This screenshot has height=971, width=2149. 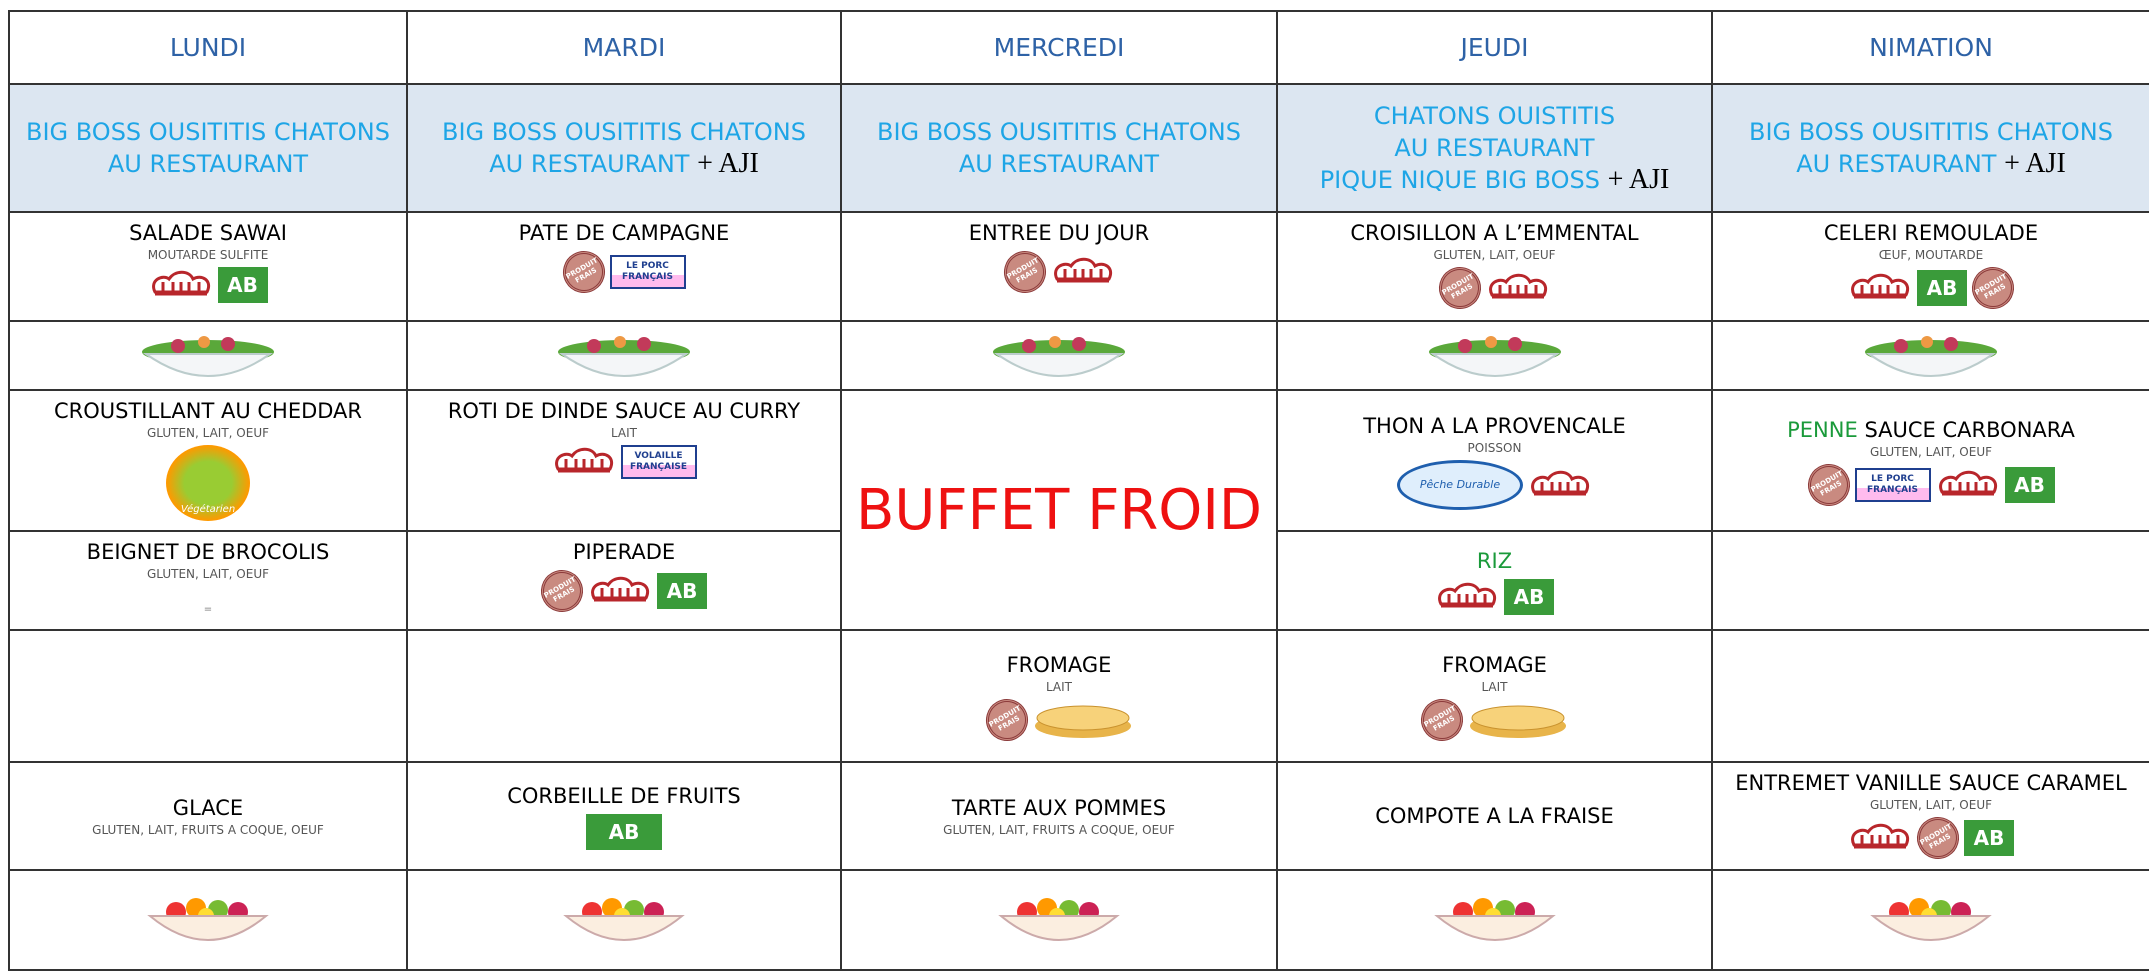 What do you see at coordinates (1460, 484) in the screenshot?
I see `peche-logo: Pêche Durable` at bounding box center [1460, 484].